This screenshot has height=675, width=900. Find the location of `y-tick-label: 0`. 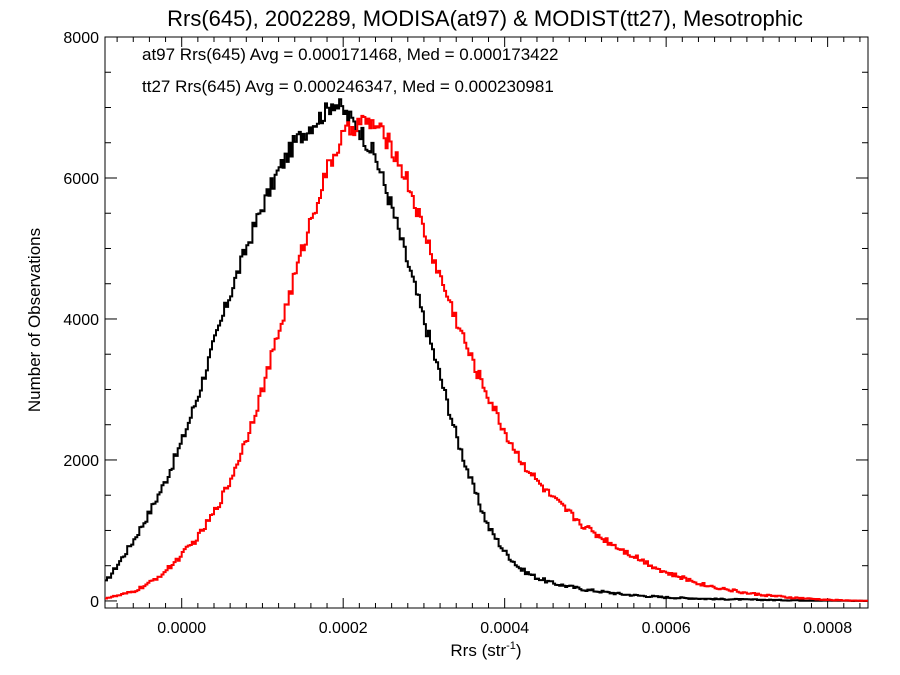

y-tick-label: 0 is located at coordinates (94, 602).